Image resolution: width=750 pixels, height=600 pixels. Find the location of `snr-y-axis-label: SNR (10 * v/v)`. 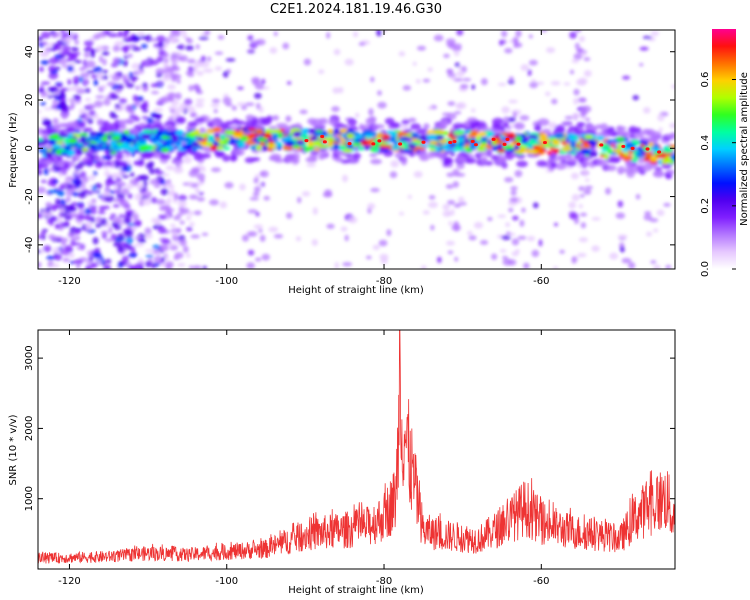

snr-y-axis-label: SNR (10 * v/v) is located at coordinates (13, 449).